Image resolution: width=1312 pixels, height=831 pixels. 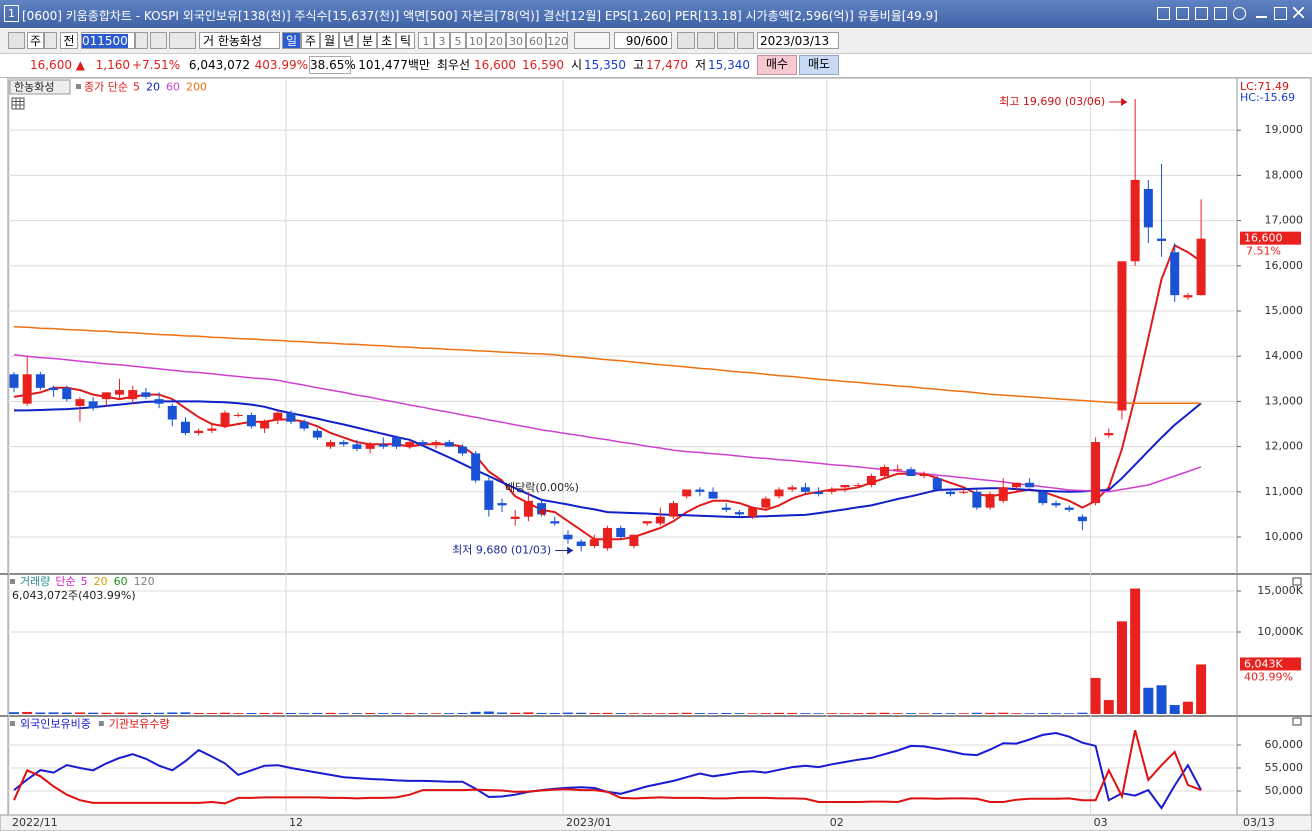 What do you see at coordinates (426, 40) in the screenshot?
I see `interval-button: 1` at bounding box center [426, 40].